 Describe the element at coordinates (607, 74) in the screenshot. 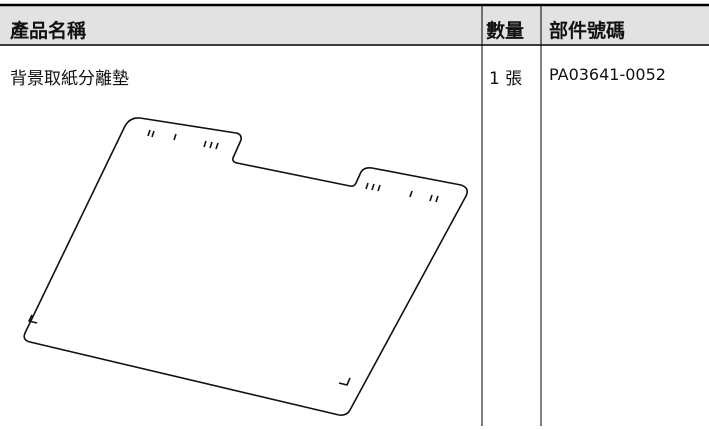

I see `part-number: PA03641-0052` at that location.